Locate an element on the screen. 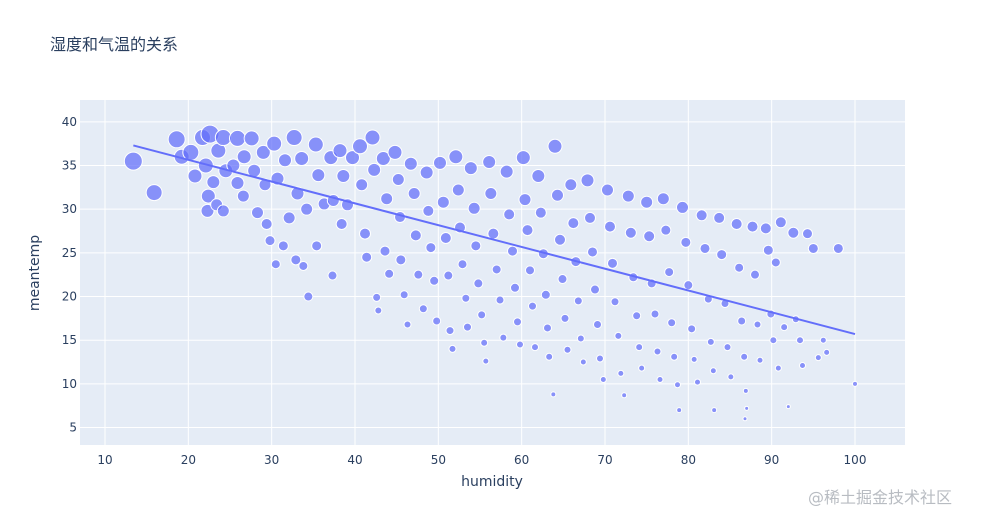  y-tick-label: 5 is located at coordinates (73, 428).